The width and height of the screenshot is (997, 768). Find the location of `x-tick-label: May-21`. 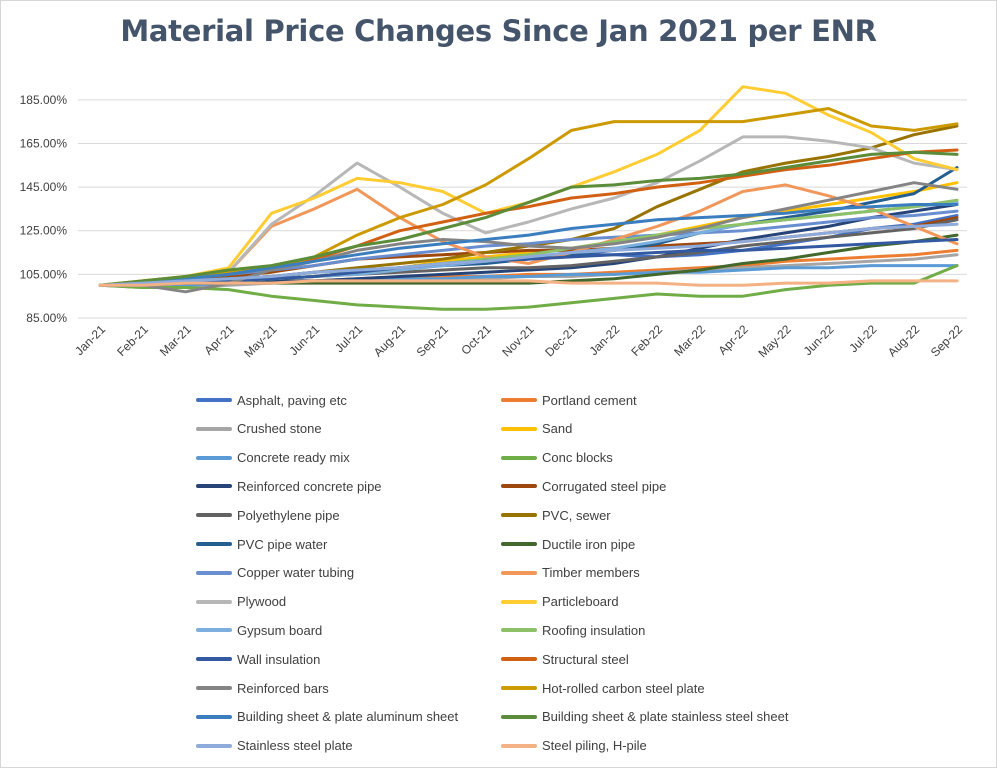

x-tick-label: May-21 is located at coordinates (260, 341).